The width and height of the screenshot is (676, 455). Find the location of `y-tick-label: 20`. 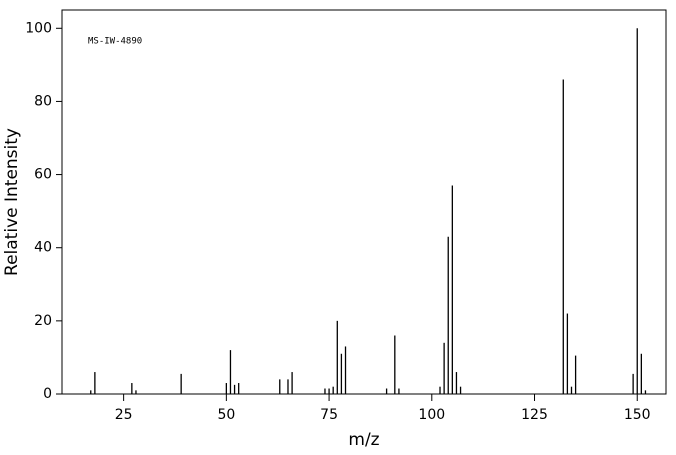

y-tick-label: 20 is located at coordinates (43, 321).